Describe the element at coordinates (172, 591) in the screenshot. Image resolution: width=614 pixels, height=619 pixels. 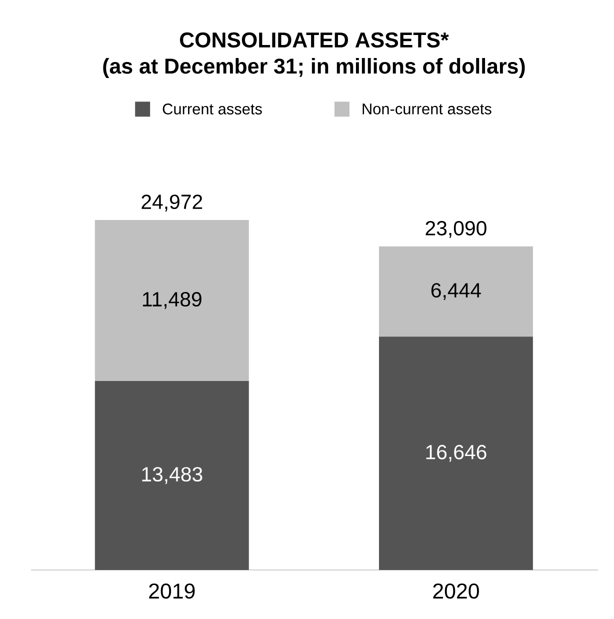
I see `x-tick-label: 2019` at that location.